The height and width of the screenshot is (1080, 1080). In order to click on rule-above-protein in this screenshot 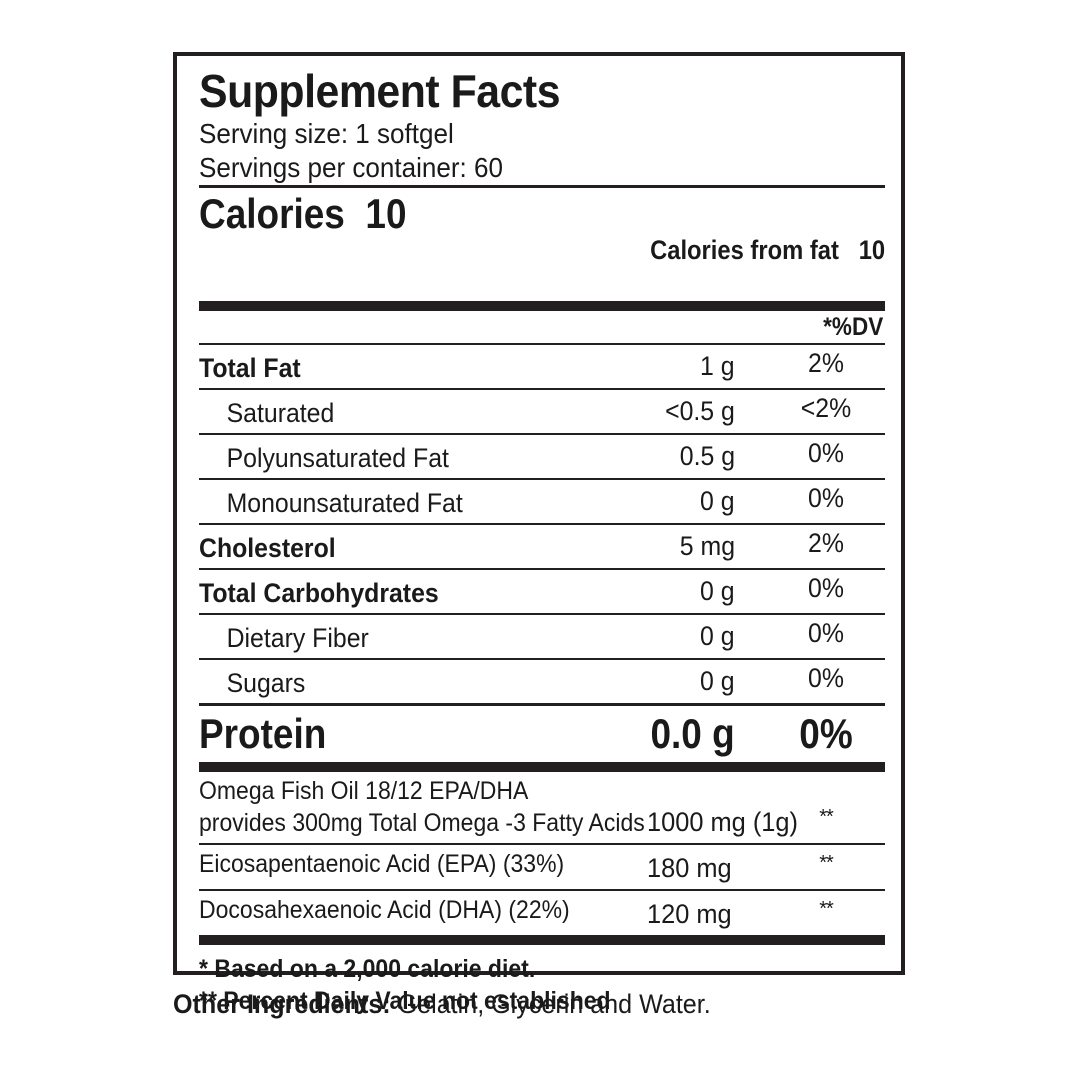, I will do `click(542, 705)`.